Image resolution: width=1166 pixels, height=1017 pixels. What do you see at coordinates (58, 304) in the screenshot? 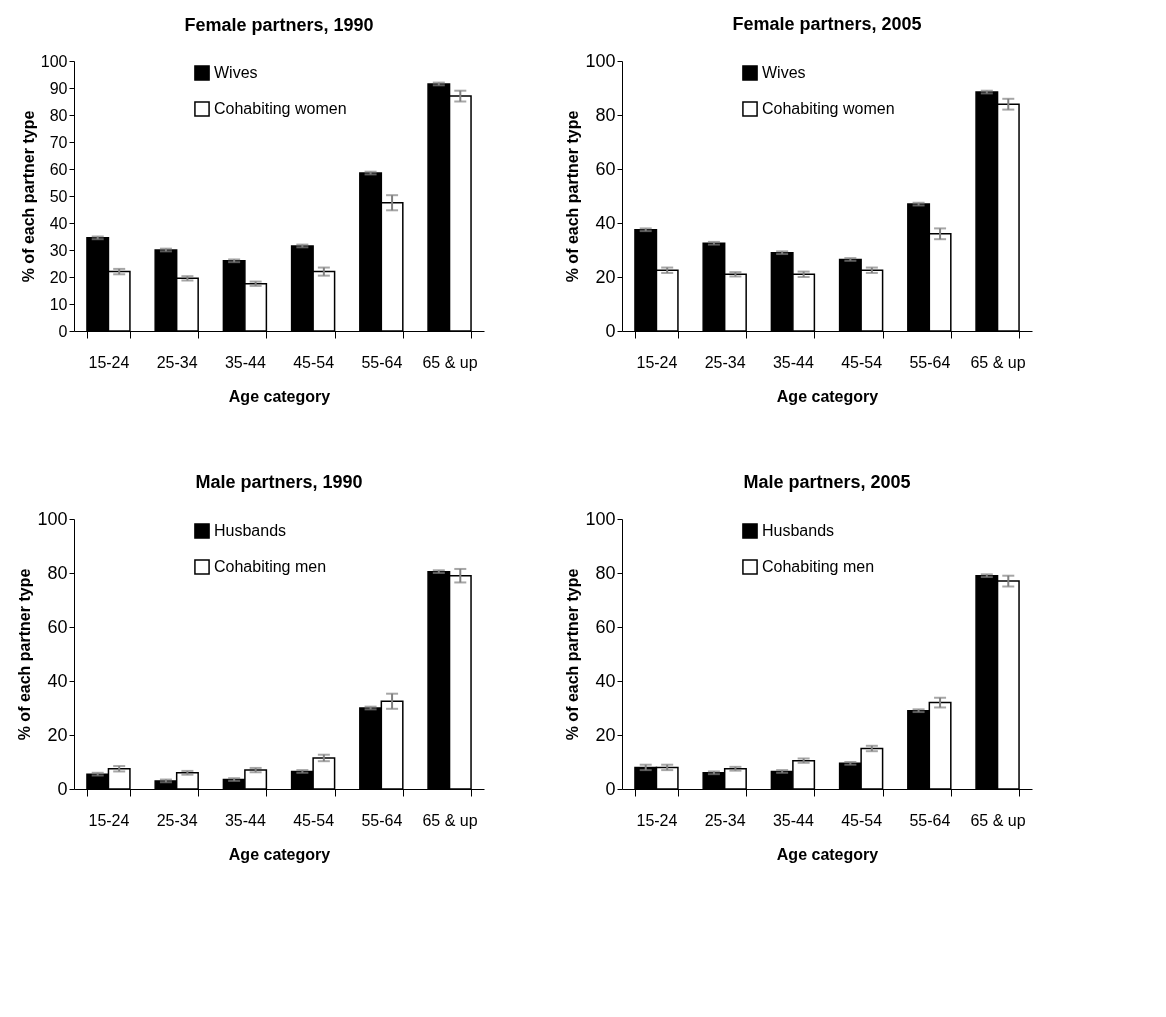
I see `y-tick-label: 10` at bounding box center [58, 304].